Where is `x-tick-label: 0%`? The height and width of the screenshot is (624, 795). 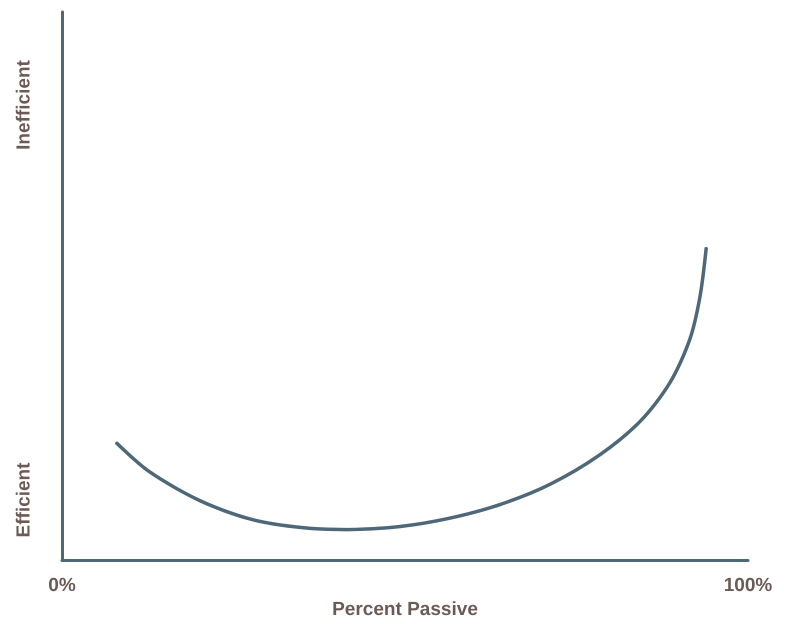
x-tick-label: 0% is located at coordinates (62, 585).